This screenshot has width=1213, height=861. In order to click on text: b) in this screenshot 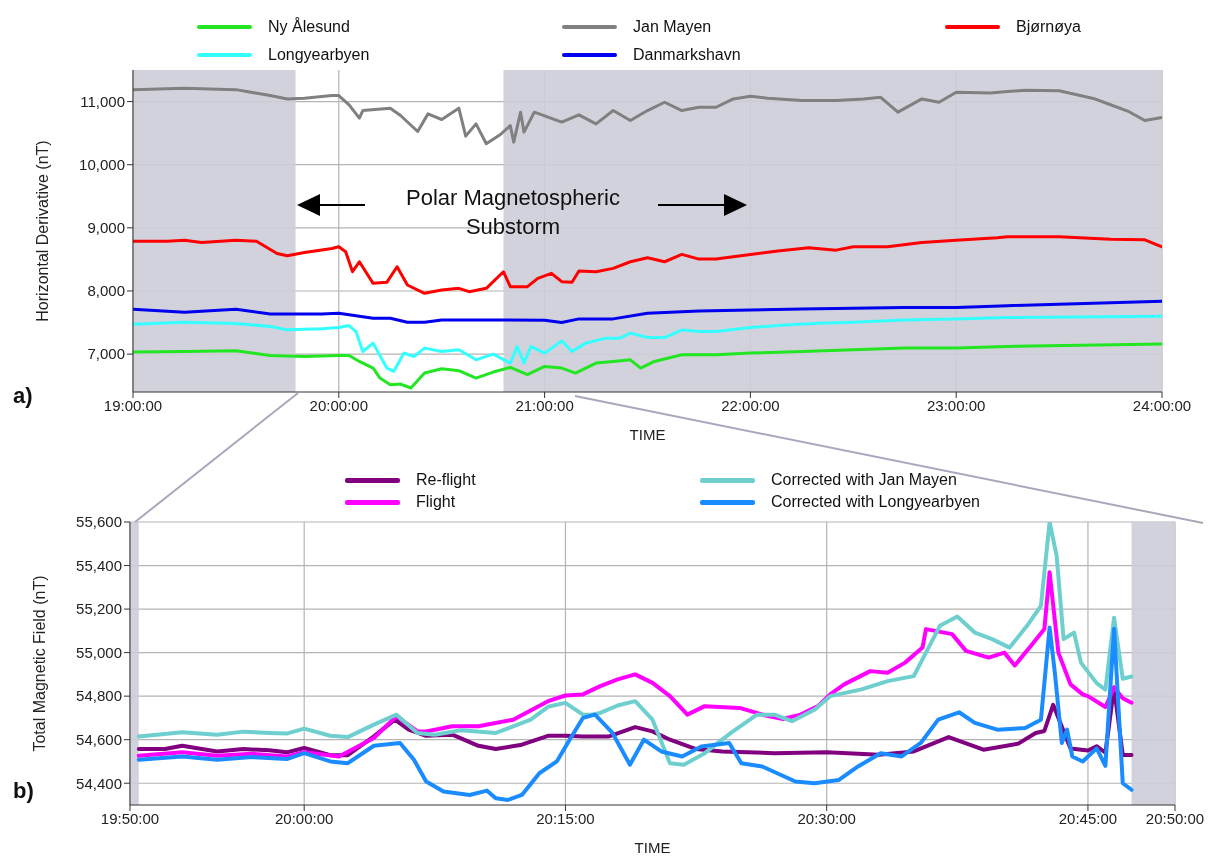, I will do `click(23, 791)`.